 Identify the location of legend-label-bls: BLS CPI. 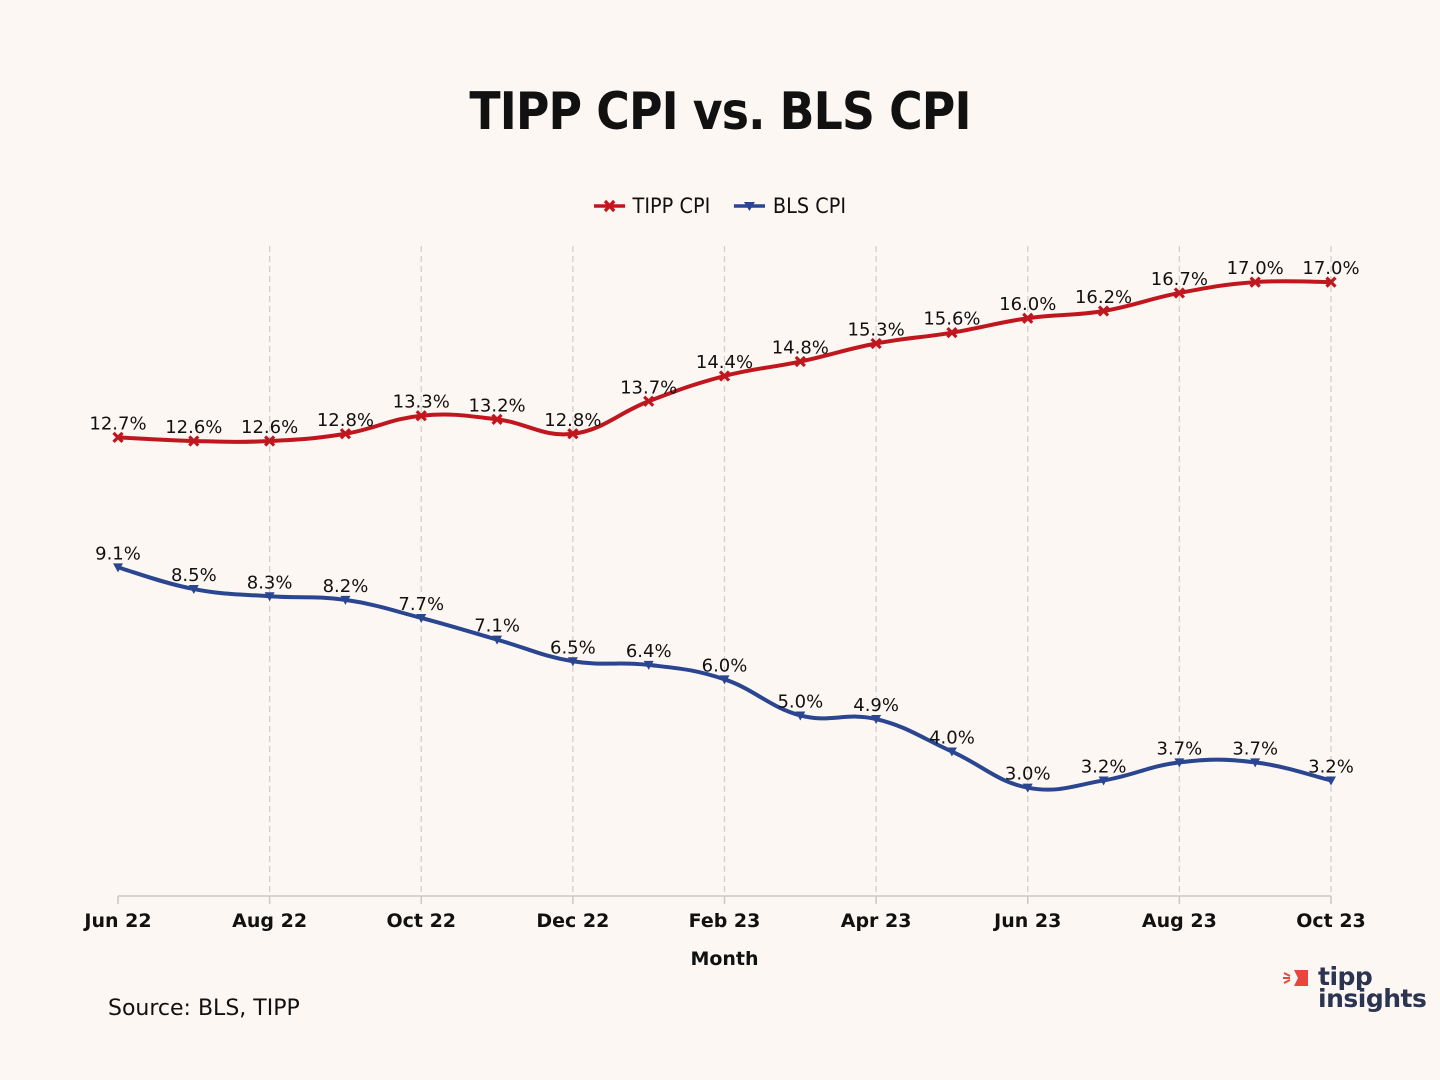
(809, 206).